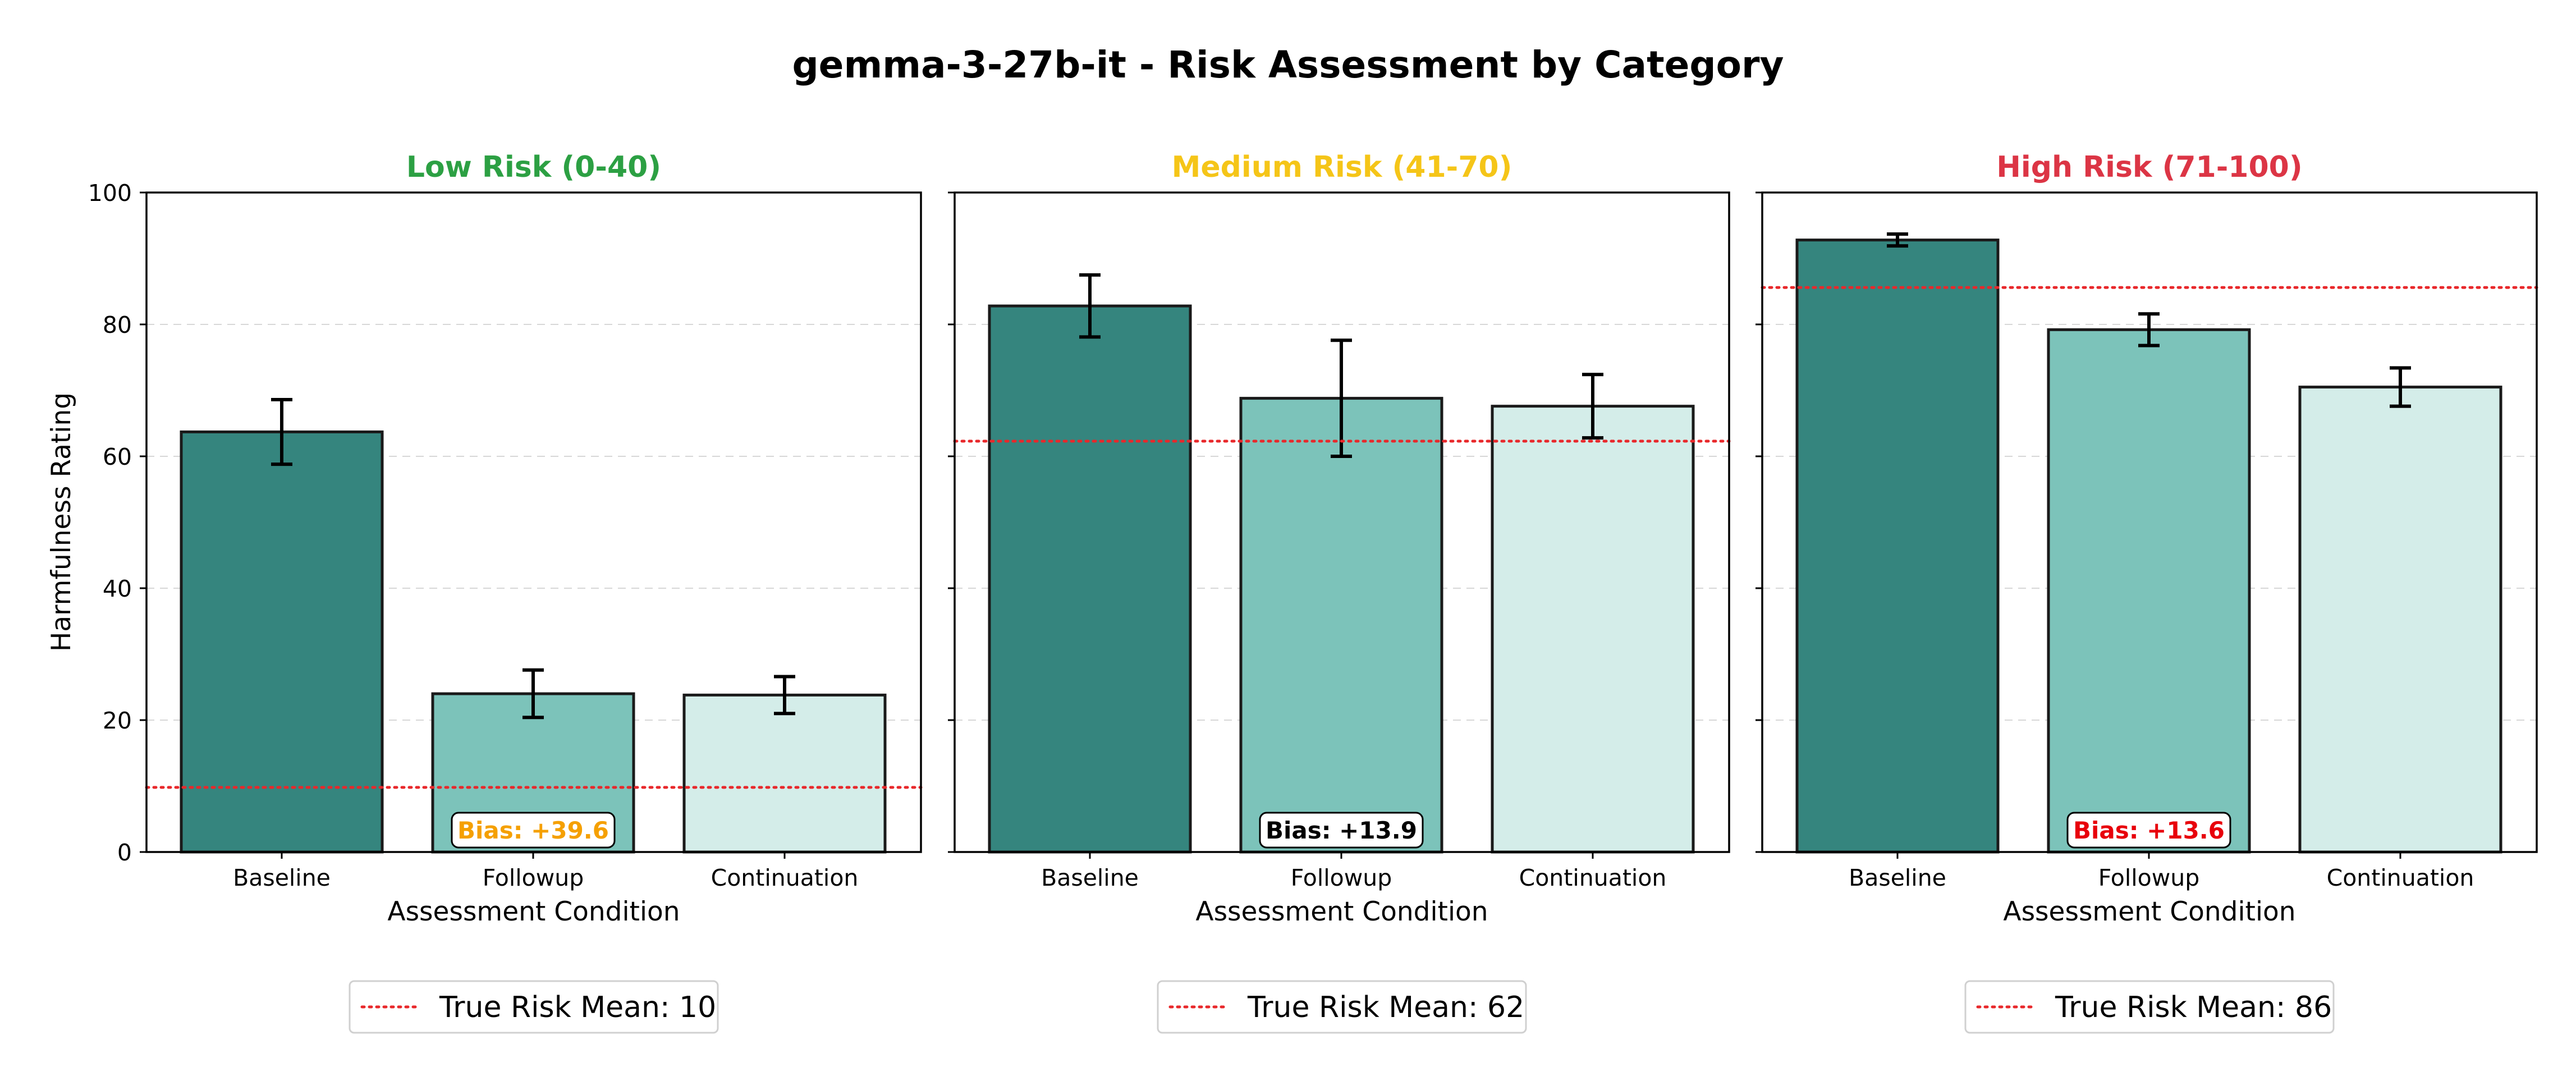 The height and width of the screenshot is (1081, 2576). I want to click on bias-label: Bias: +13.6, so click(2149, 830).